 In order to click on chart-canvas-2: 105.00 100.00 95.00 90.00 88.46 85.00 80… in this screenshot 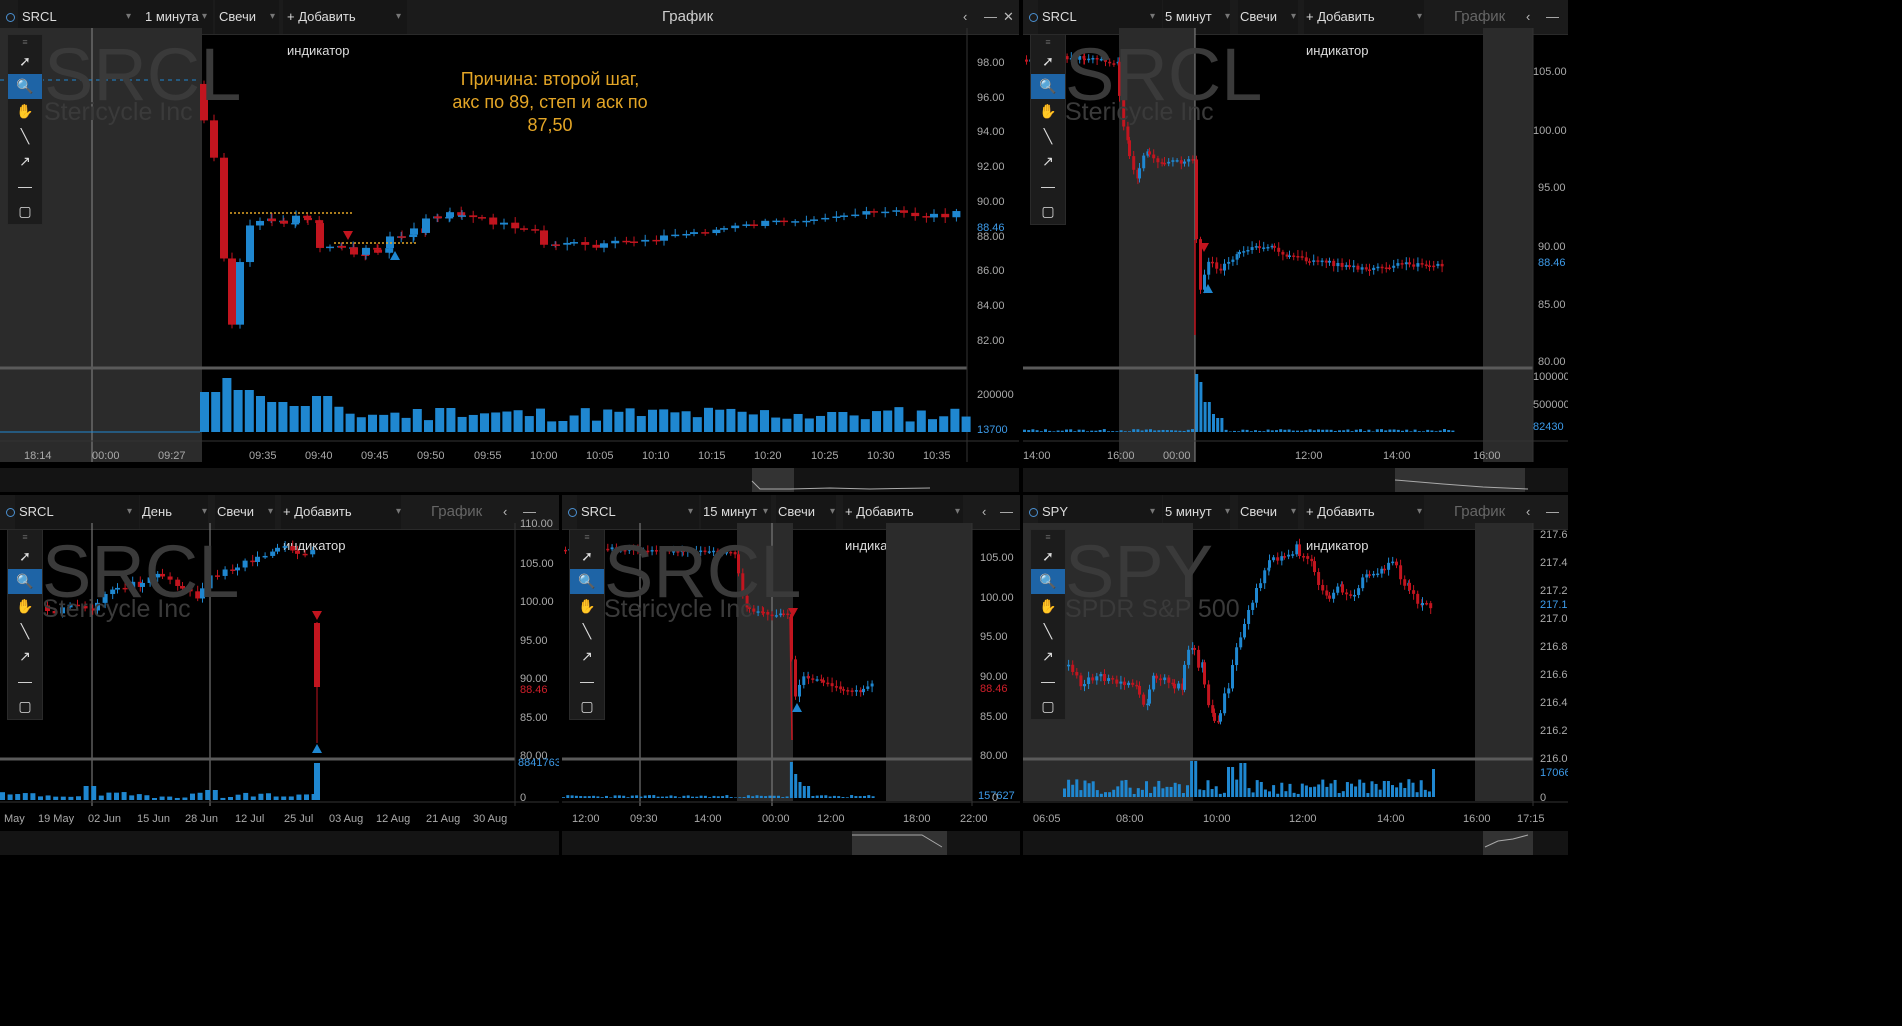, I will do `click(1295, 246)`.